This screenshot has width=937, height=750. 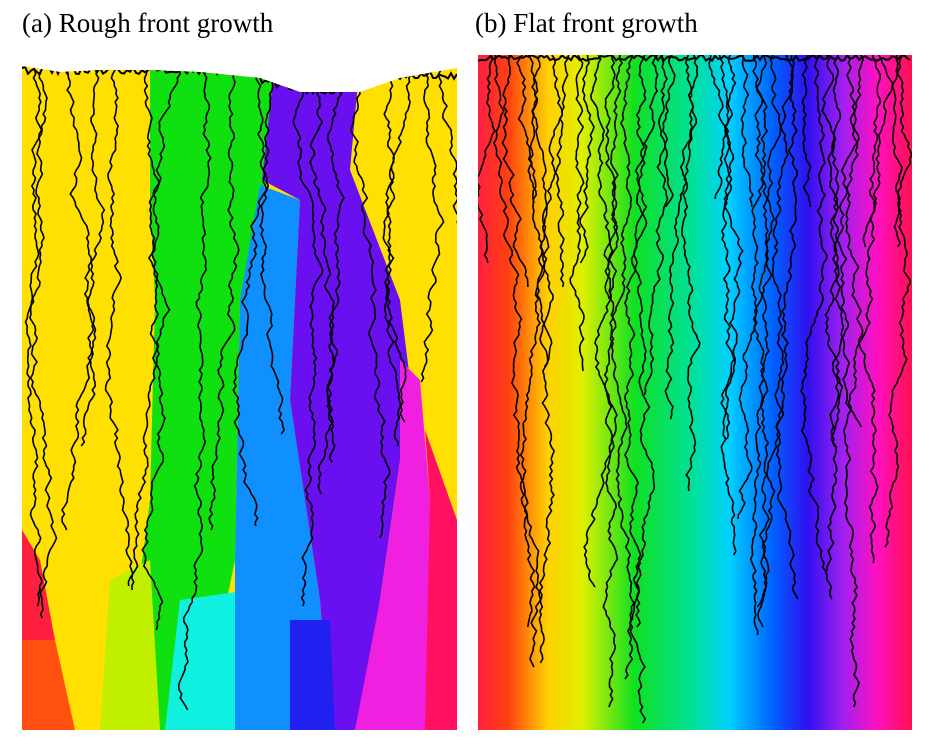 I want to click on panel-label: (a) Rough front growth, so click(x=148, y=23).